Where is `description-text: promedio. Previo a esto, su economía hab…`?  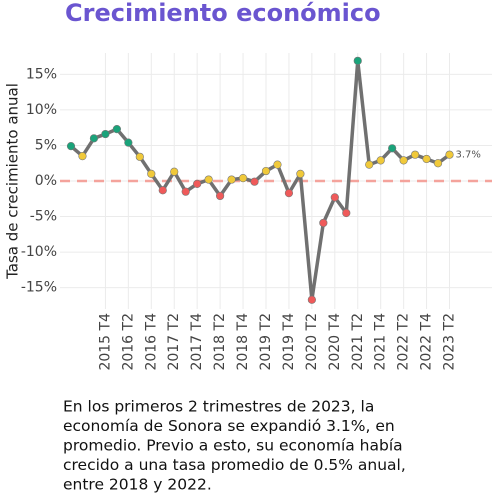 description-text: promedio. Previo a esto, su economía hab… is located at coordinates (233, 446).